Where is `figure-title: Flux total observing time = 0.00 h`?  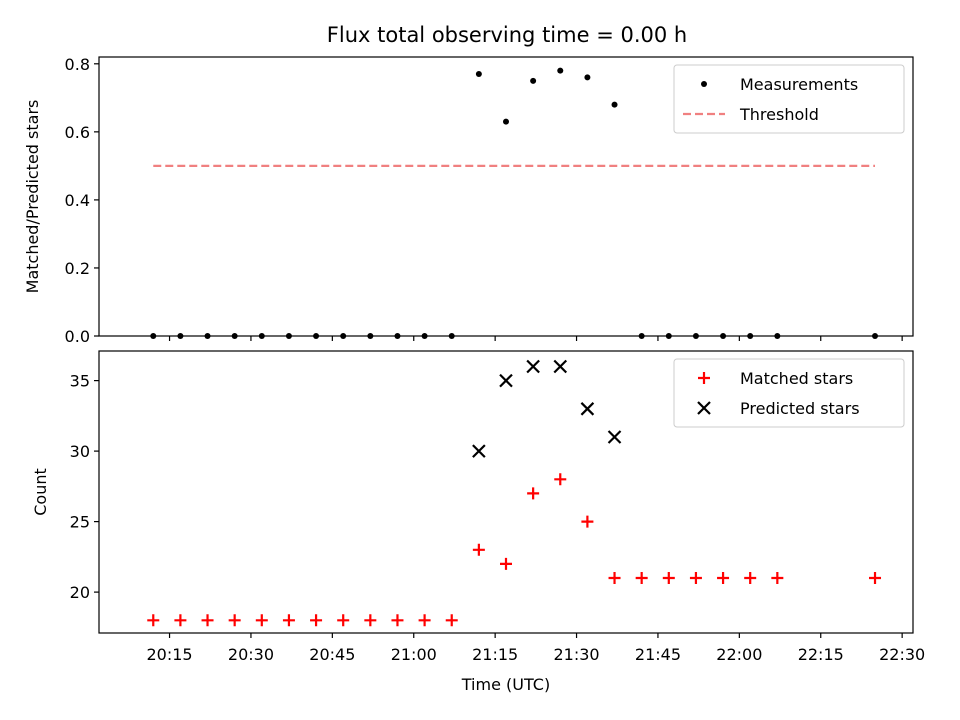 figure-title: Flux total observing time = 0.00 h is located at coordinates (507, 35).